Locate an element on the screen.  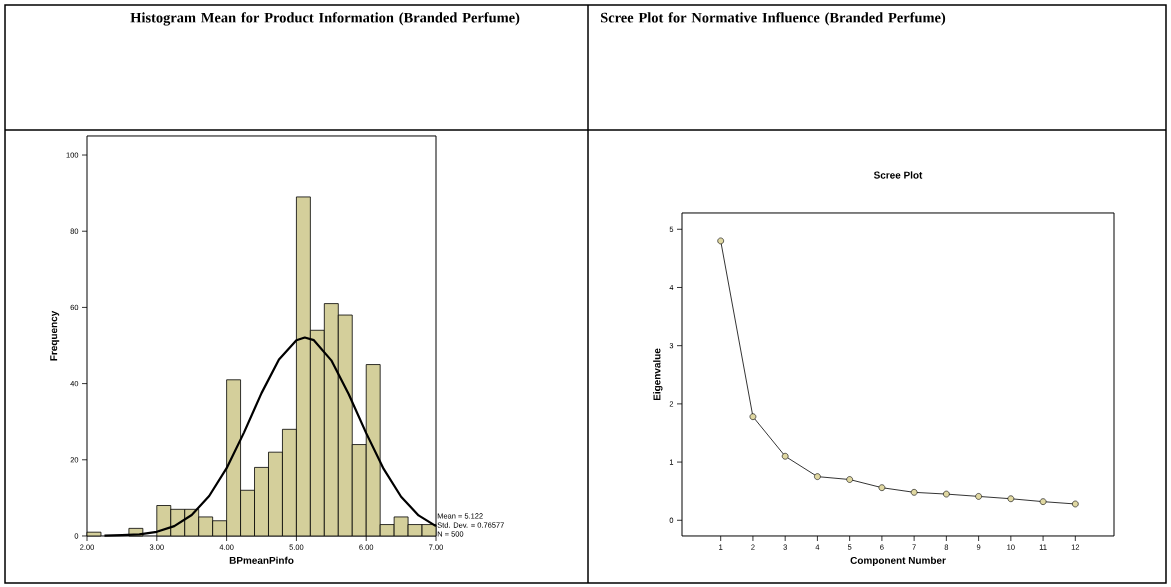
chart-title: Histogram Mean for Product Information (Branded Perfume) is located at coordinates (325, 19).